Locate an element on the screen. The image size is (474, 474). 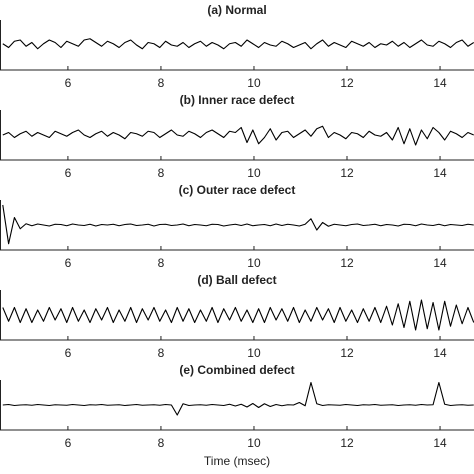
panel-title: (c) Outer race defect is located at coordinates (237, 190).